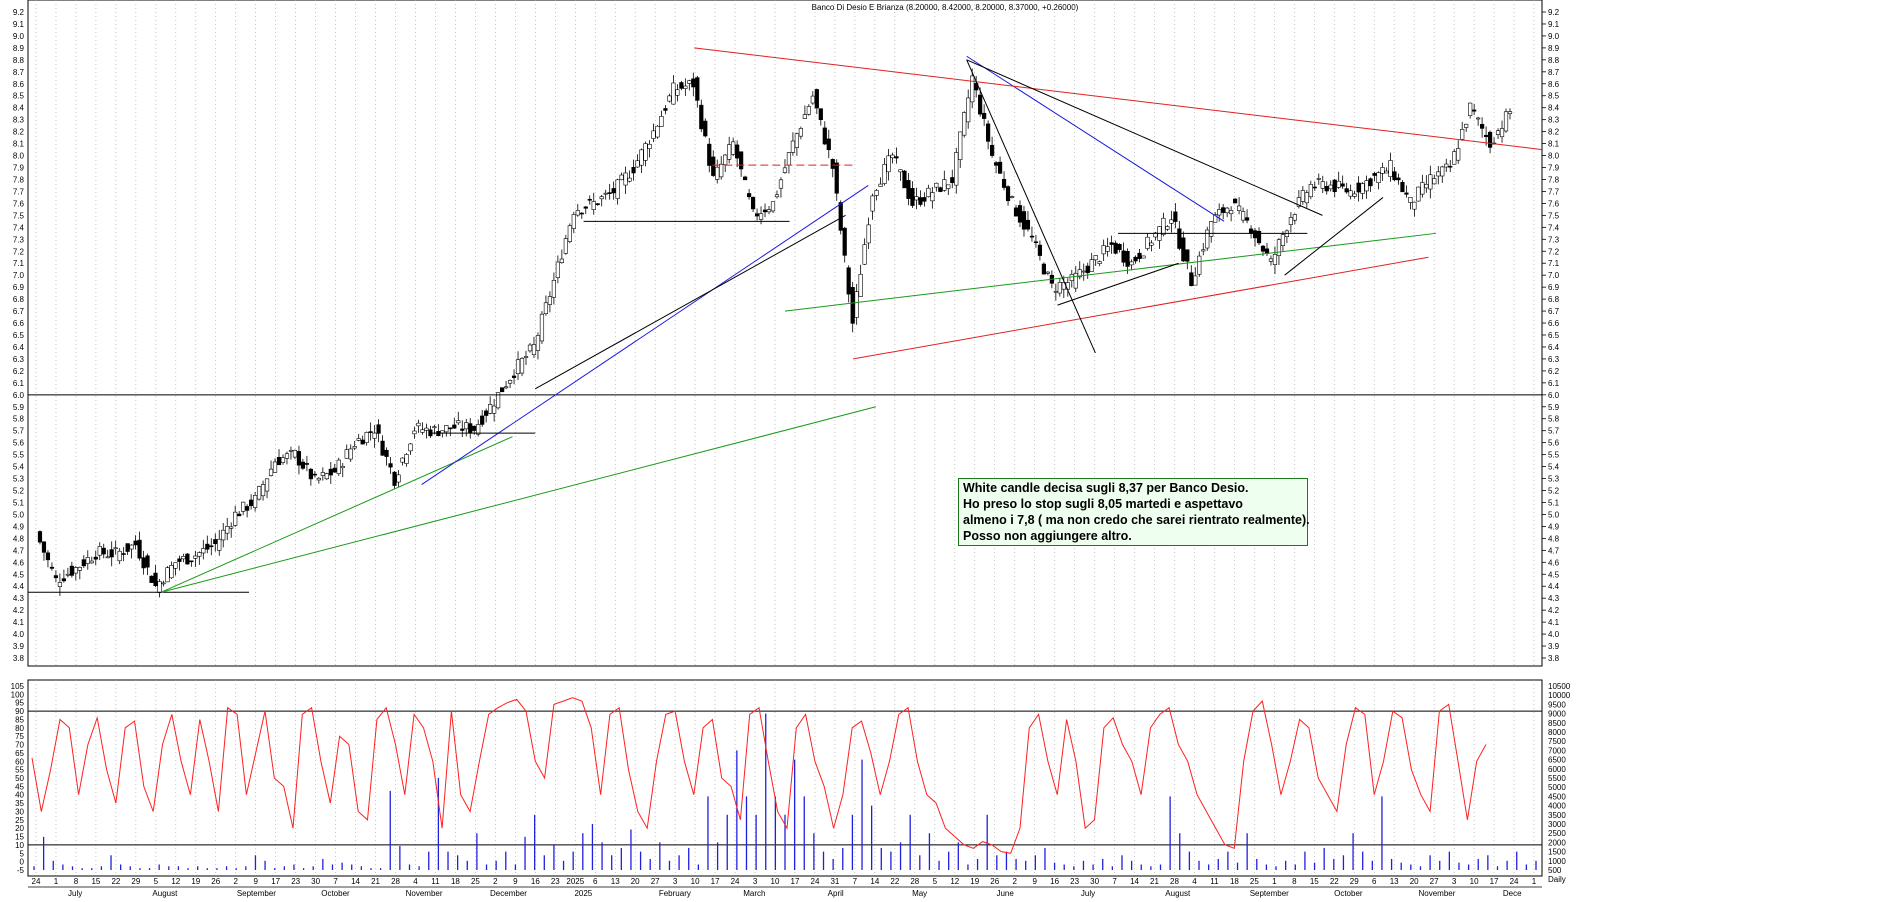 Image resolution: width=1890 pixels, height=902 pixels. I want to click on price-tick-label-left: 7.7, so click(19, 191).